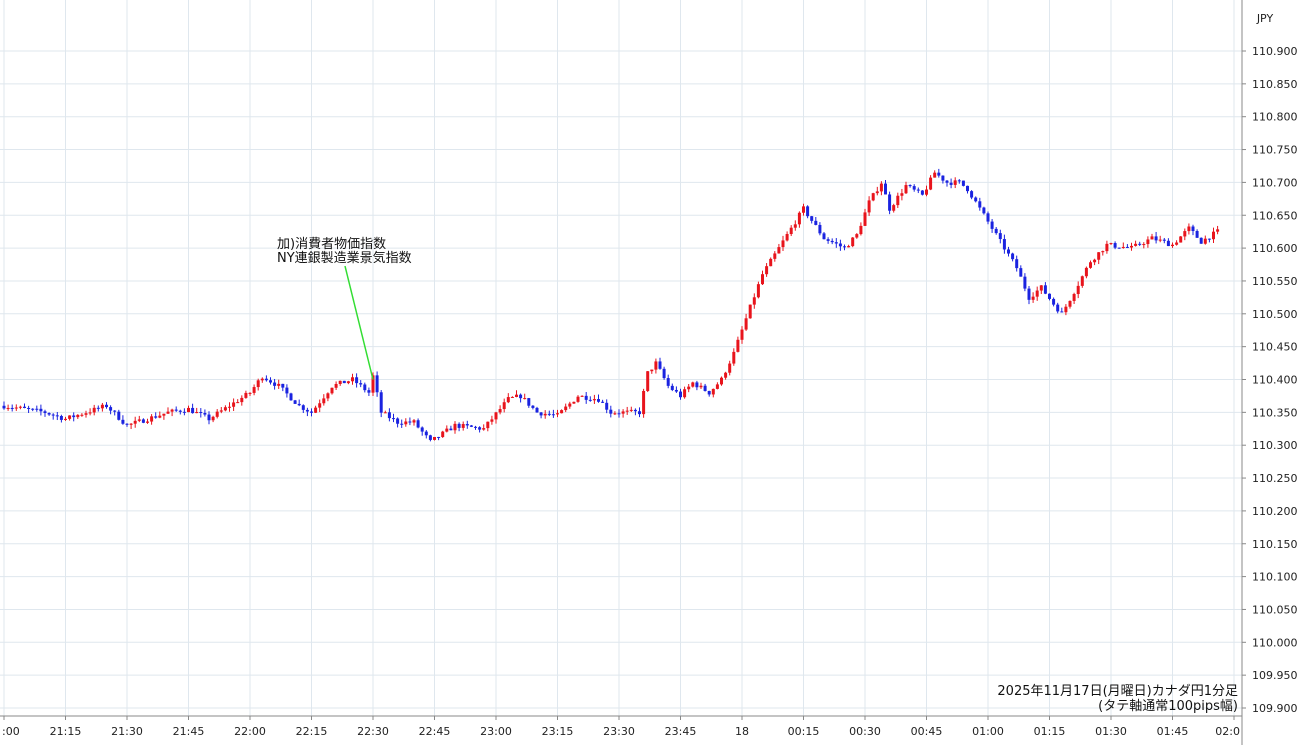  What do you see at coordinates (1173, 731) in the screenshot?
I see `time-tick-label: 01:45` at bounding box center [1173, 731].